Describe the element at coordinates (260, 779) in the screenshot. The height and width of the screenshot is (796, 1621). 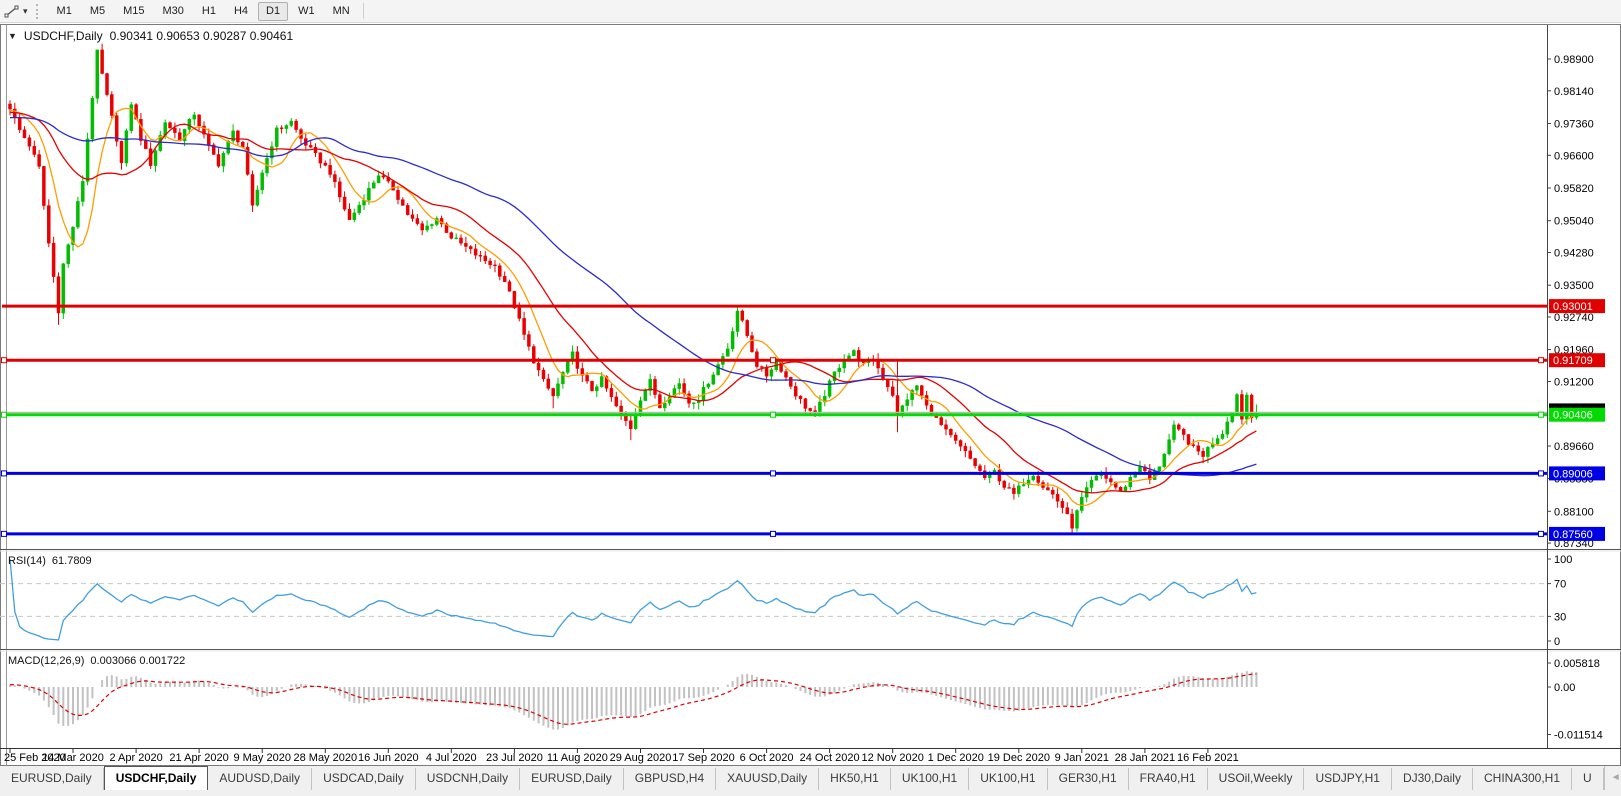
I see `chart-tab-audusd-daily-2: AUDUSD,Daily` at that location.